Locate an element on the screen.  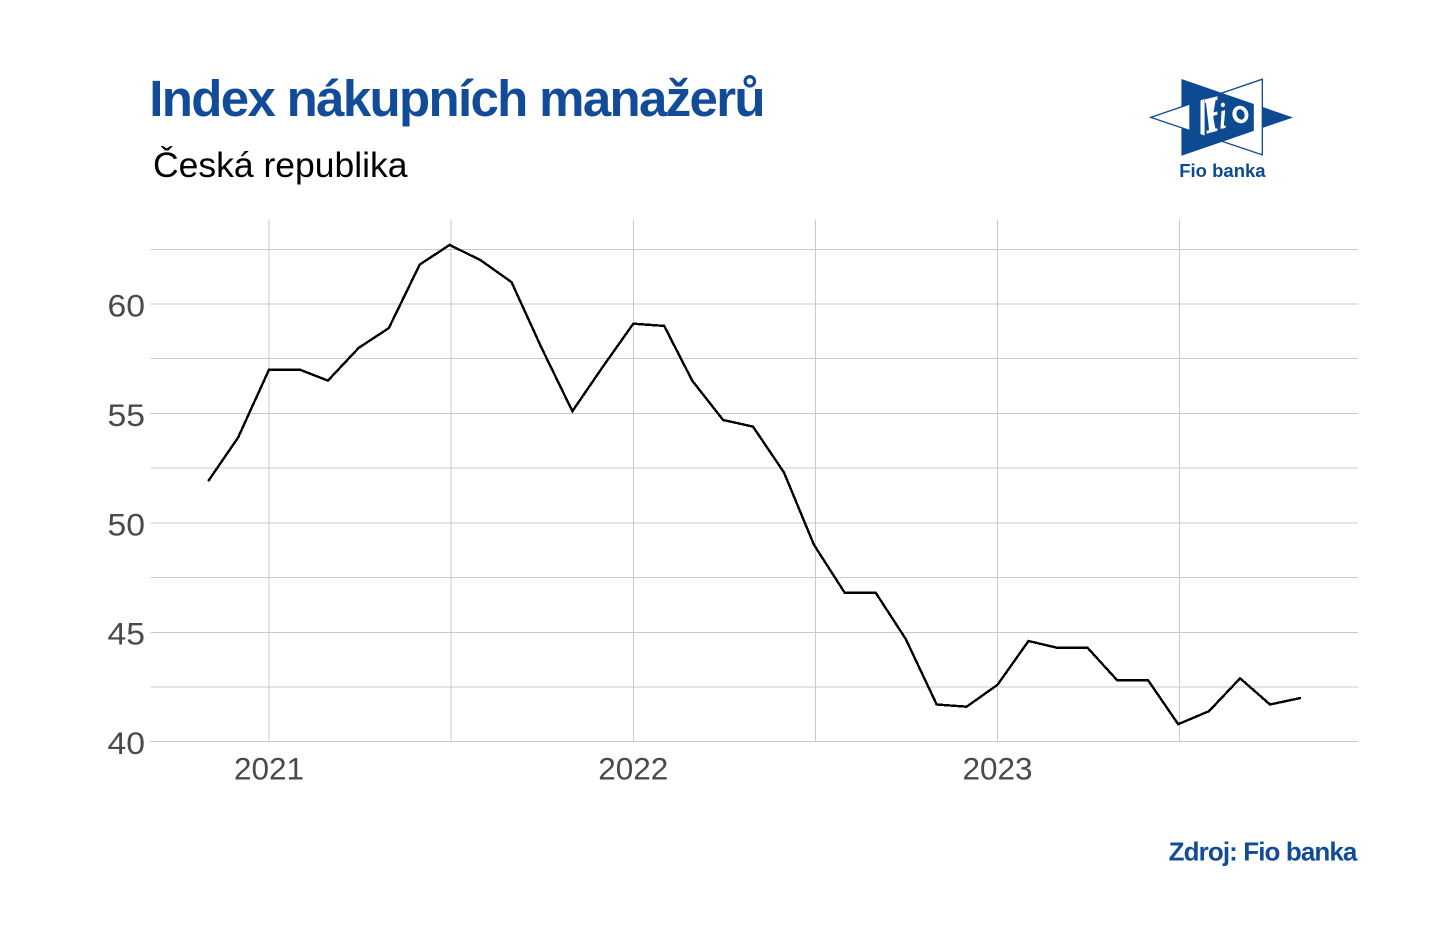
svg-text: Fio banka is located at coordinates (1222, 170).